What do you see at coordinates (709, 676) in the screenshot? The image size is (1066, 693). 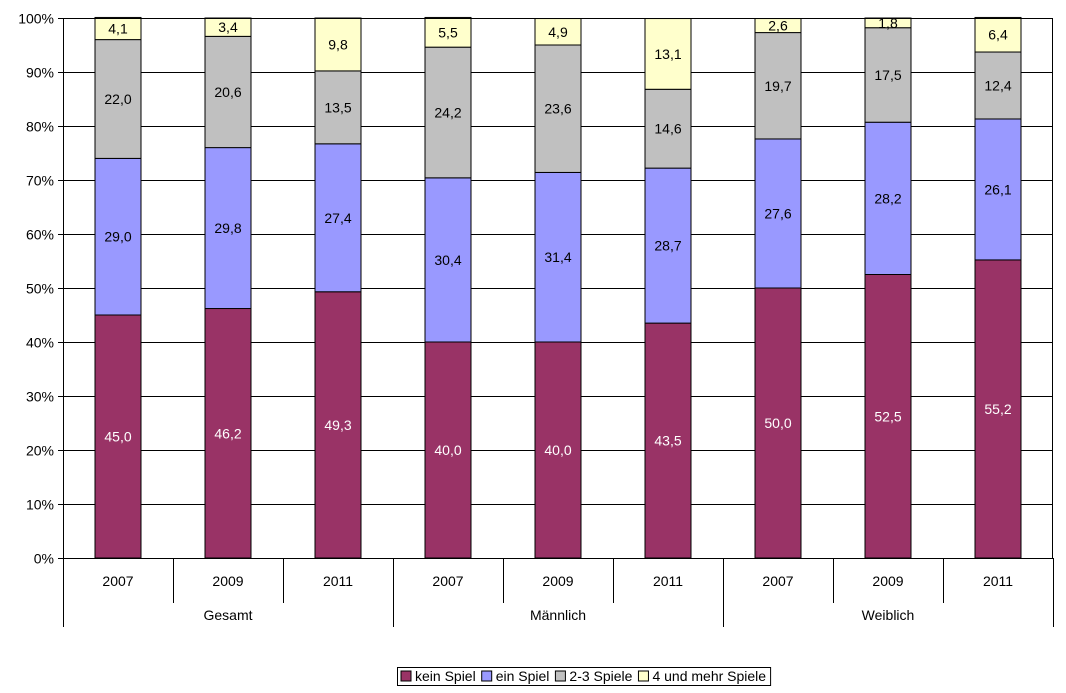 I see `legend-label: 4 und mehr Spiele` at bounding box center [709, 676].